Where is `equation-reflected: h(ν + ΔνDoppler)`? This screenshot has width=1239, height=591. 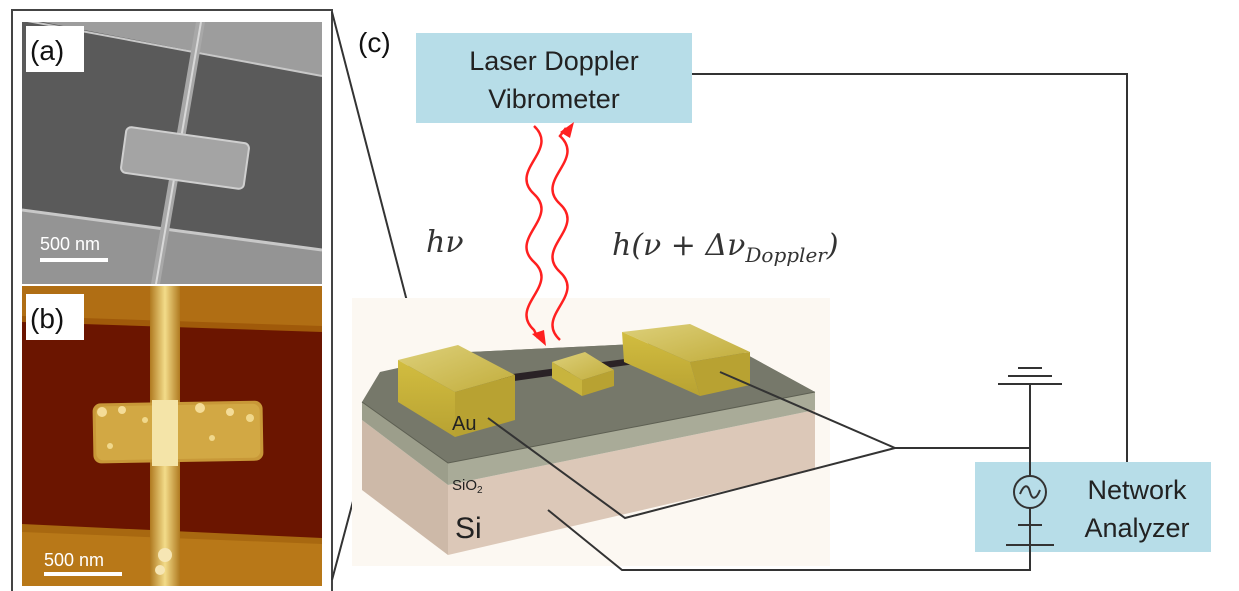
equation-reflected: h(ν + ΔνDoppler) is located at coordinates (725, 247).